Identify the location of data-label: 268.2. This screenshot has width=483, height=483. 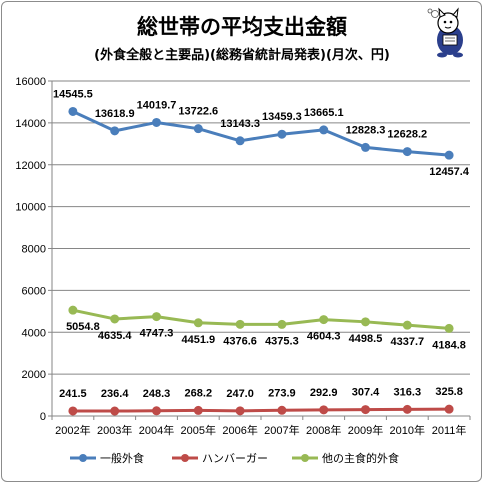
(199, 393).